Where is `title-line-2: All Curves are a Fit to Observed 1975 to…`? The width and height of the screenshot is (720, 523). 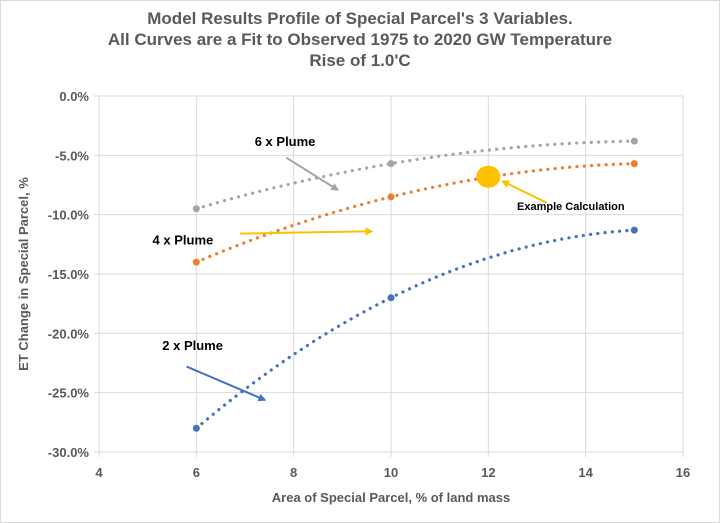
title-line-2: All Curves are a Fit to Observed 1975 to… is located at coordinates (360, 39).